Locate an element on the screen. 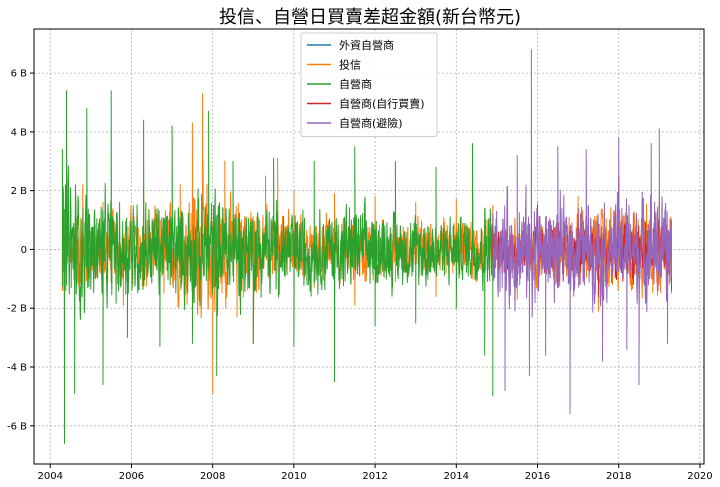  y-tick-label: 2 B is located at coordinates (19, 191).